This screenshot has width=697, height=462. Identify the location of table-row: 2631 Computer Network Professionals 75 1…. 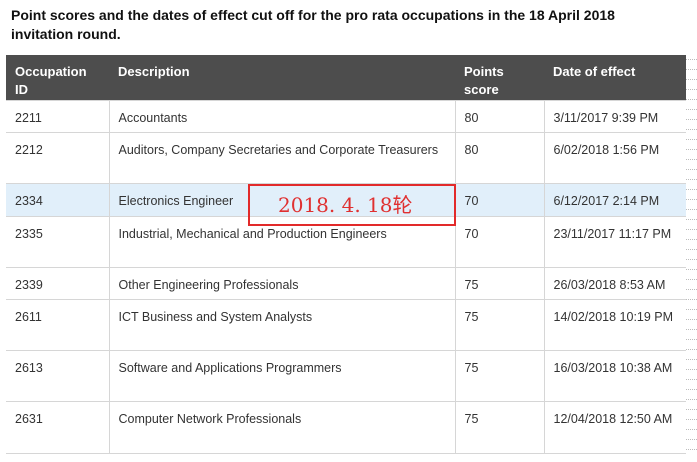
(346, 427).